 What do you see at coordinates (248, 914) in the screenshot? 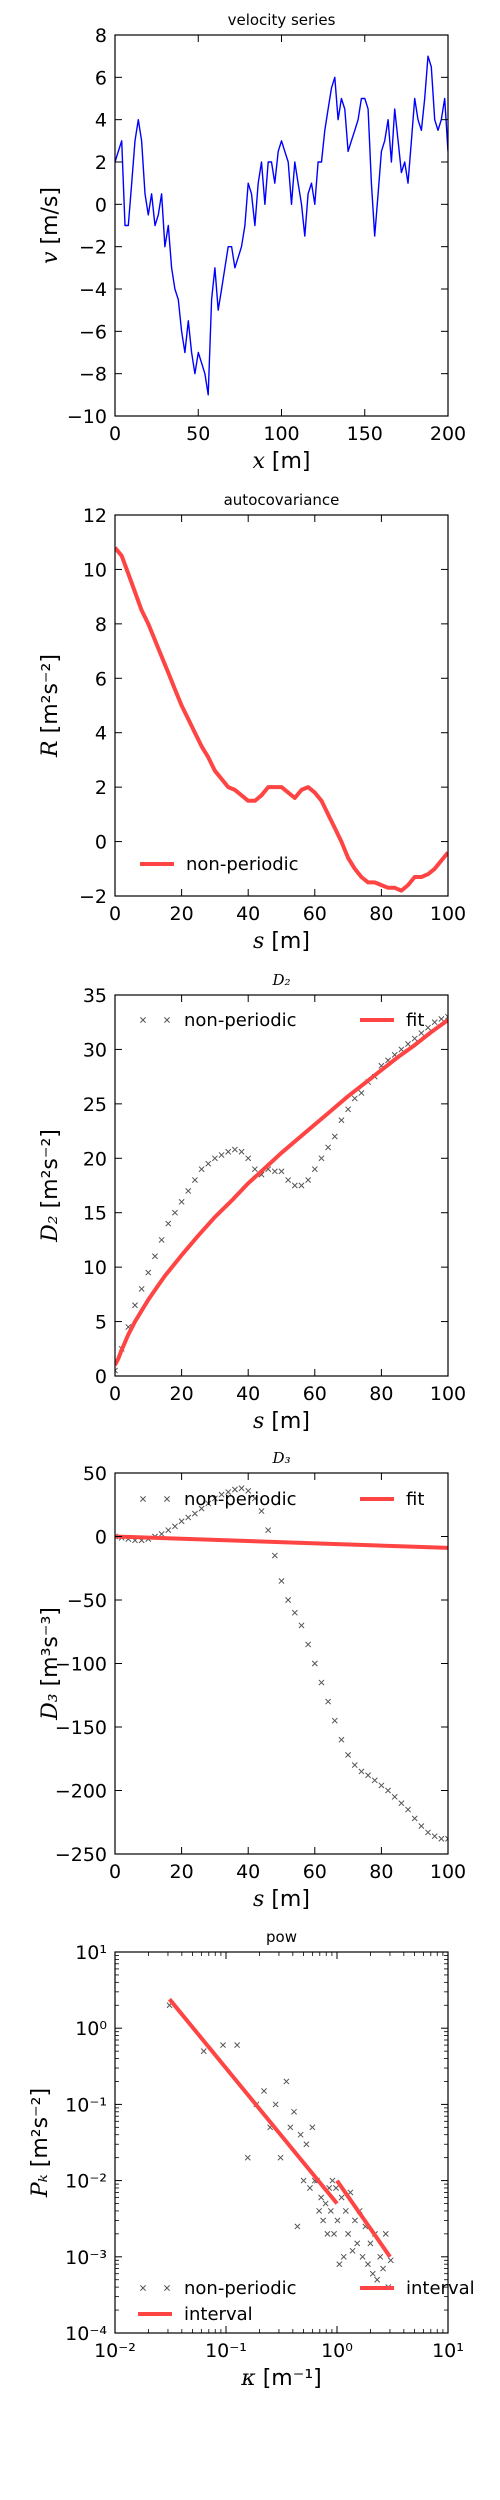
I see `x-tick-label: 40` at bounding box center [248, 914].